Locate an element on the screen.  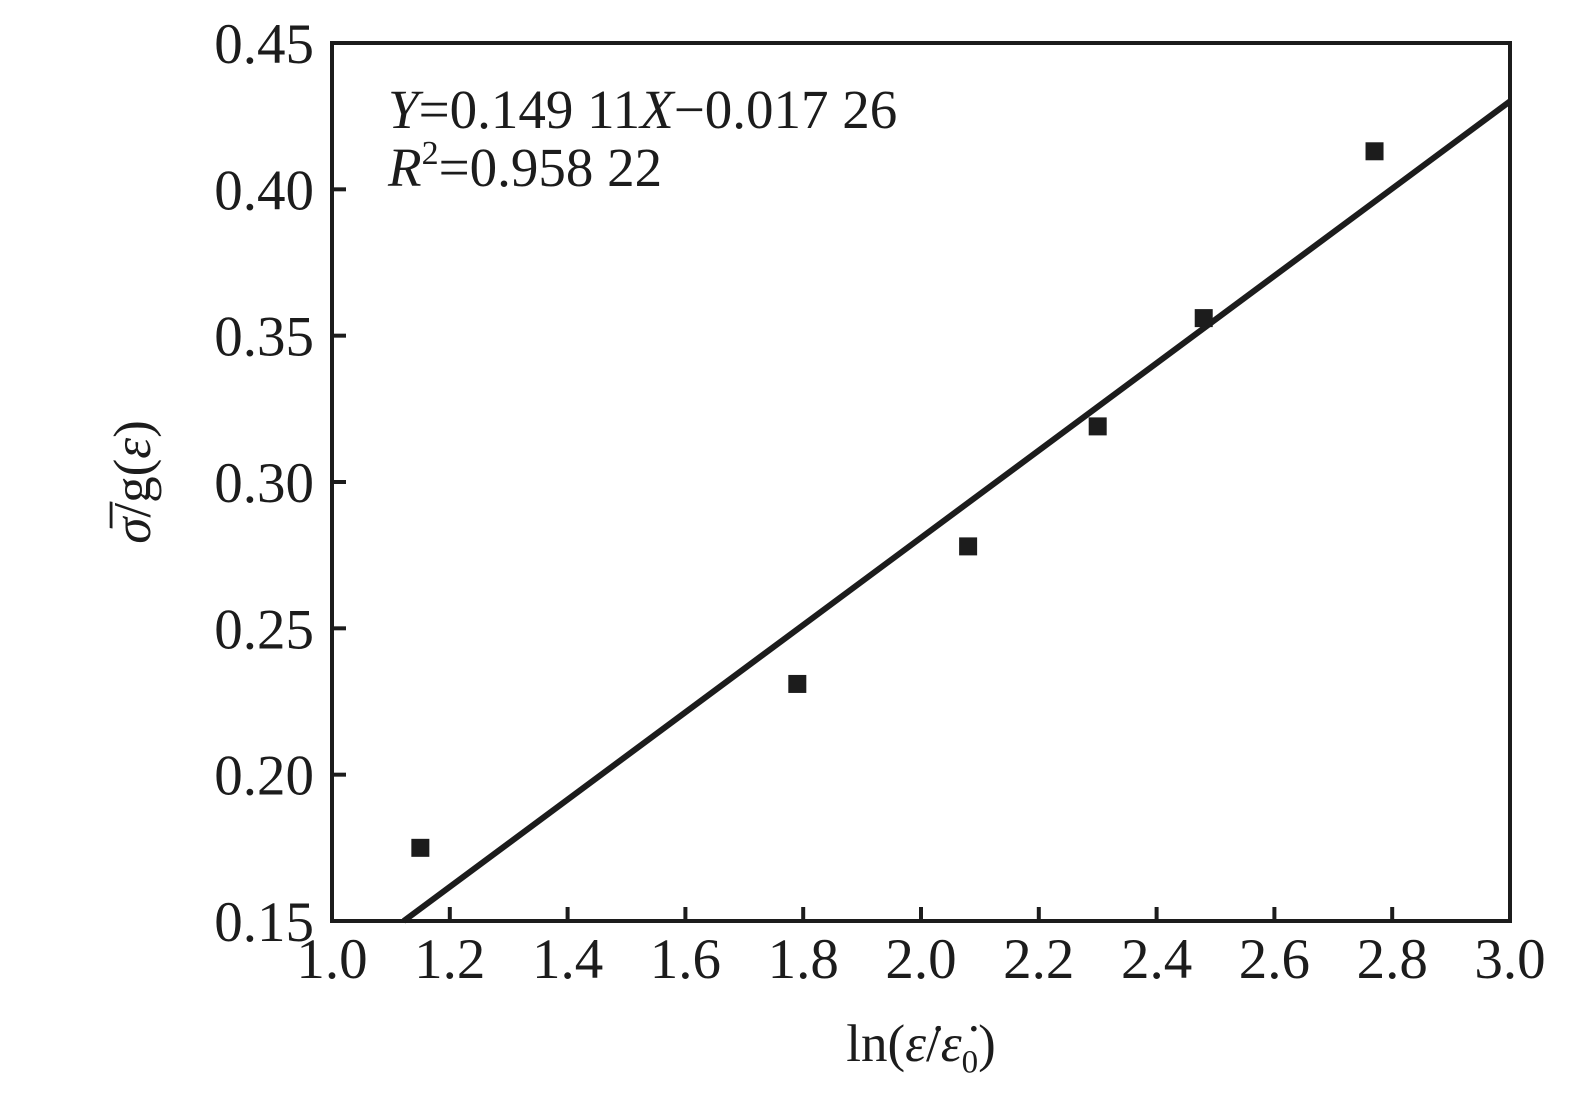
x-tick-label: 1.4 is located at coordinates (567, 959).